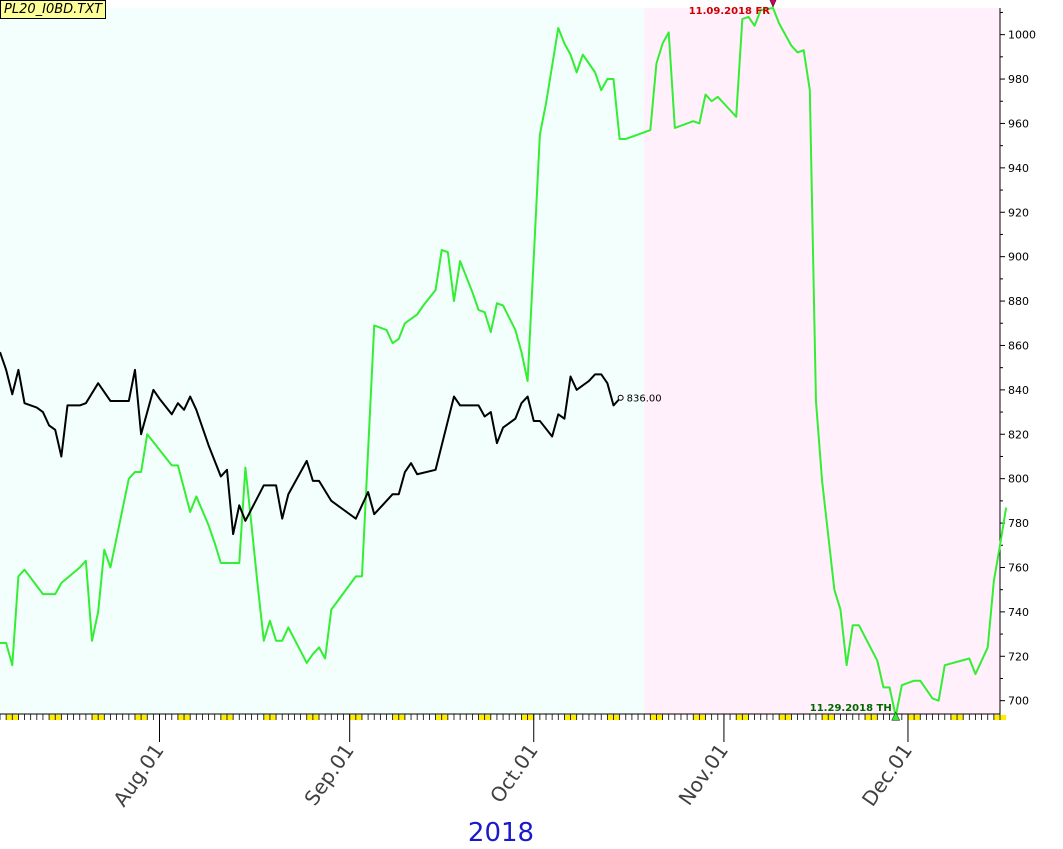 The image size is (1063, 849). Describe the element at coordinates (703, 774) in the screenshot. I see `x-month-label: Nov.01` at that location.